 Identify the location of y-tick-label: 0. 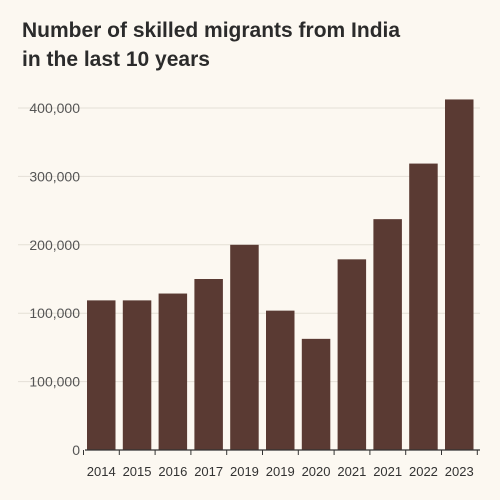
(76, 450).